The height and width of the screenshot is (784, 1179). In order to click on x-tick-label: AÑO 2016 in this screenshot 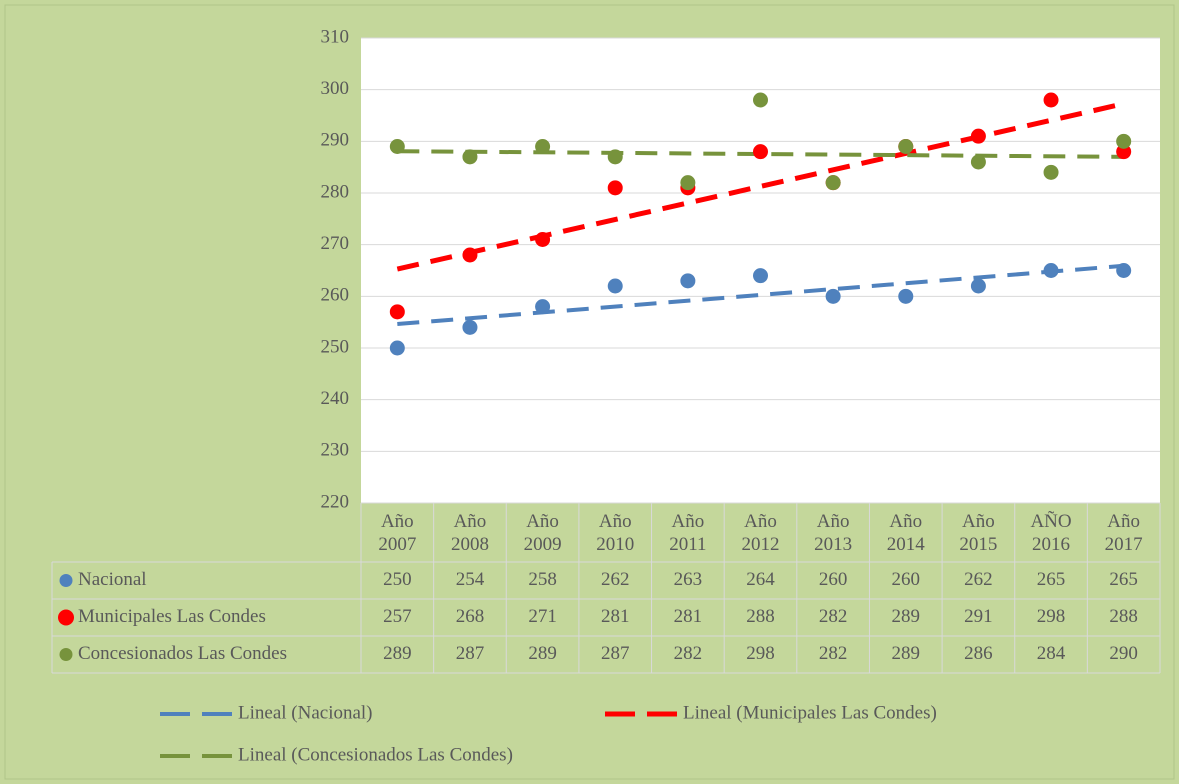, I will do `click(1051, 532)`.